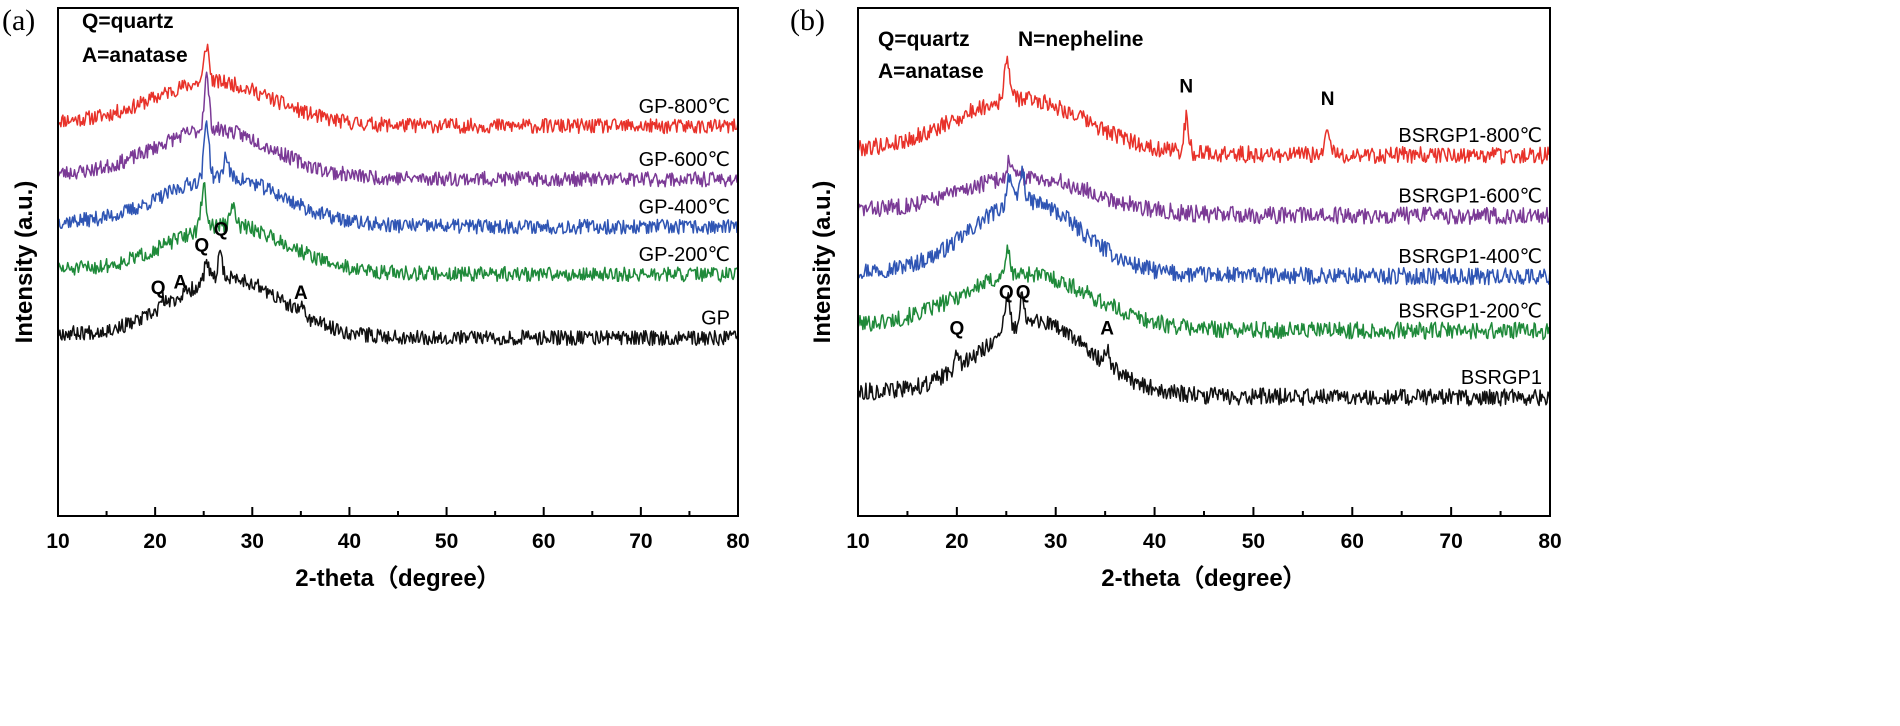 The image size is (1900, 726). Describe the element at coordinates (1470, 197) in the screenshot. I see `series-label: BSRGP1-600℃` at that location.